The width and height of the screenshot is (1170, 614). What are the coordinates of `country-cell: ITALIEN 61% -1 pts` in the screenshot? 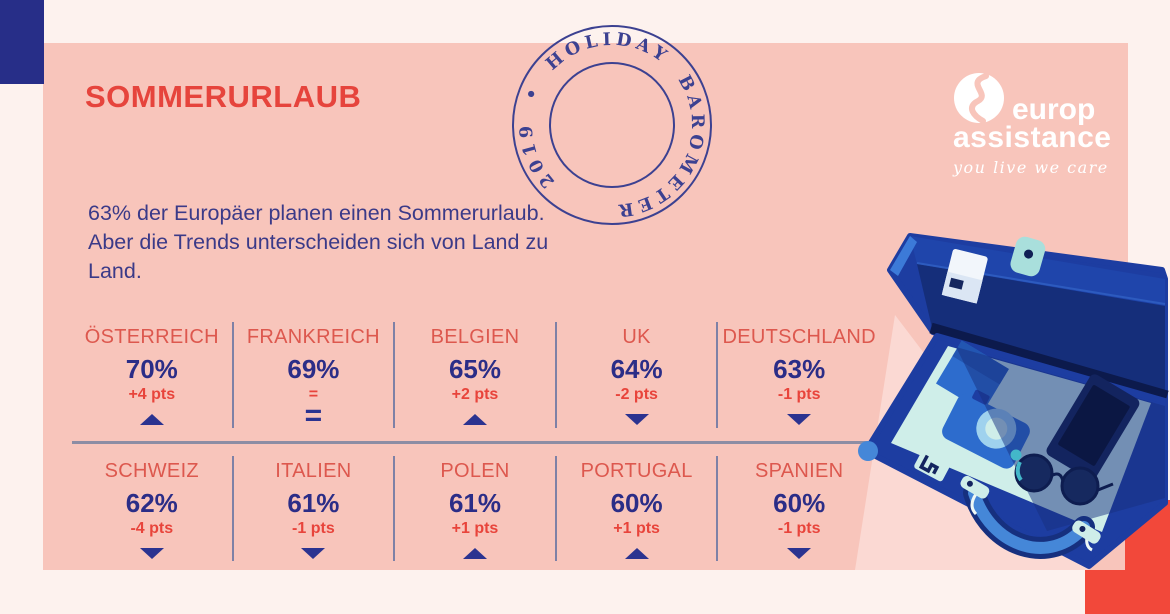 It's located at (315, 508).